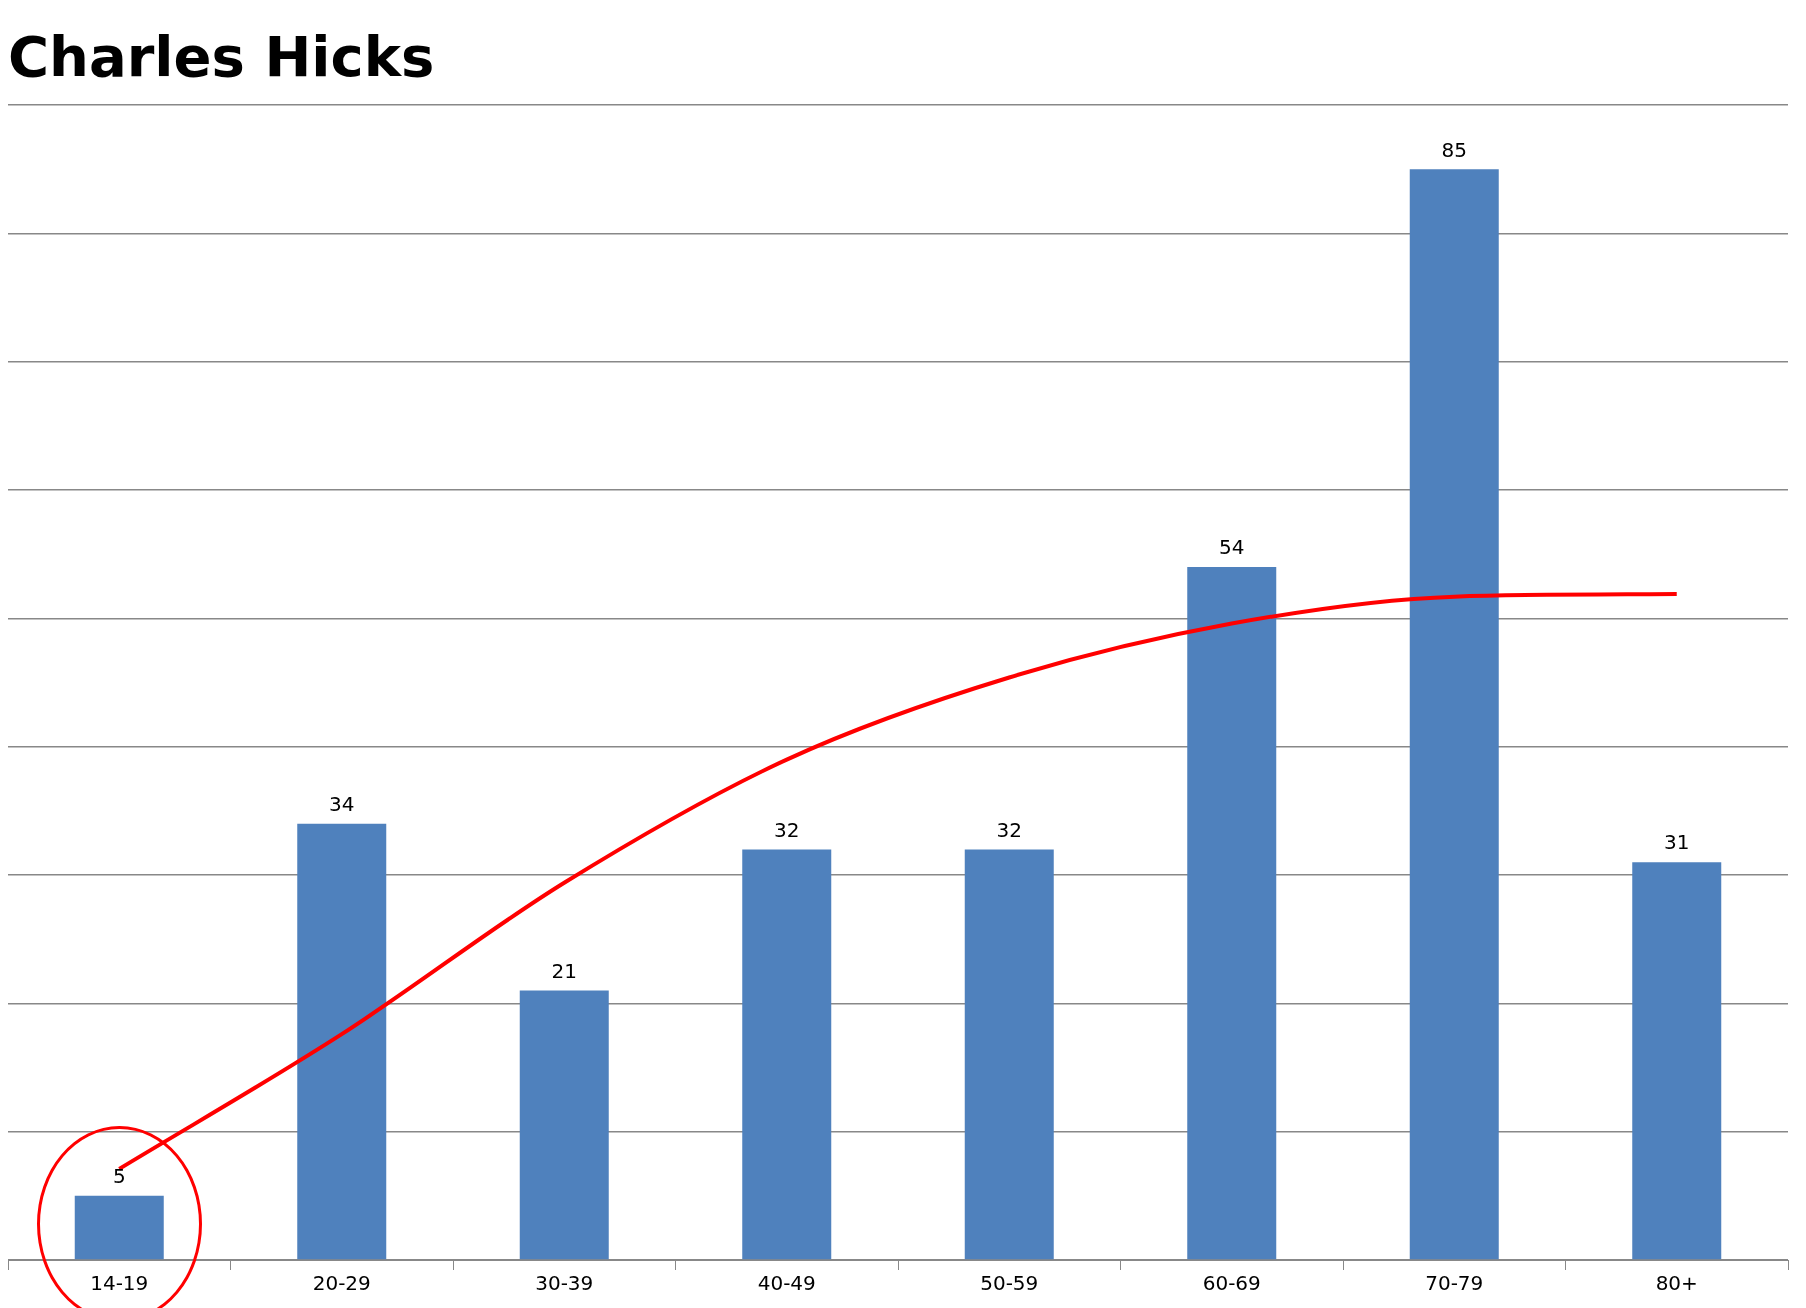 The width and height of the screenshot is (1806, 1308). What do you see at coordinates (1454, 1283) in the screenshot?
I see `x-tick-label: 70-79` at bounding box center [1454, 1283].